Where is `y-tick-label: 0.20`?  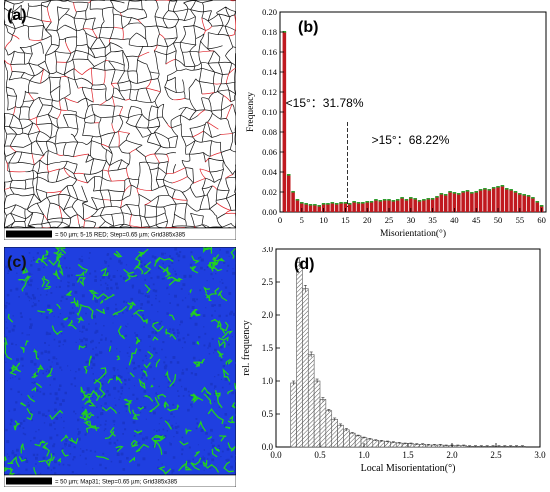 y-tick-label: 0.20 is located at coordinates (269, 12).